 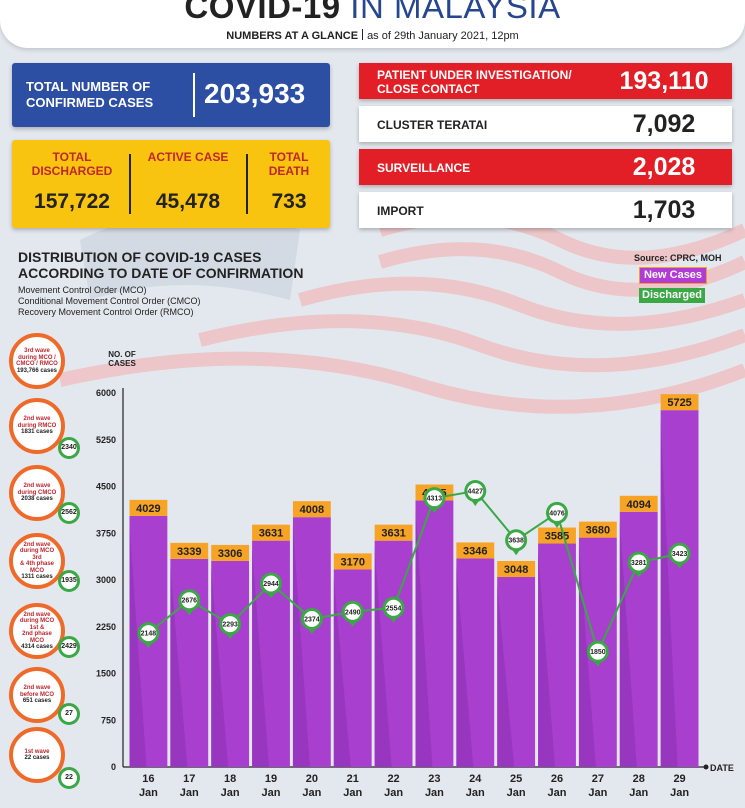 I want to click on discharged-value-label: 3423, so click(x=680, y=554).